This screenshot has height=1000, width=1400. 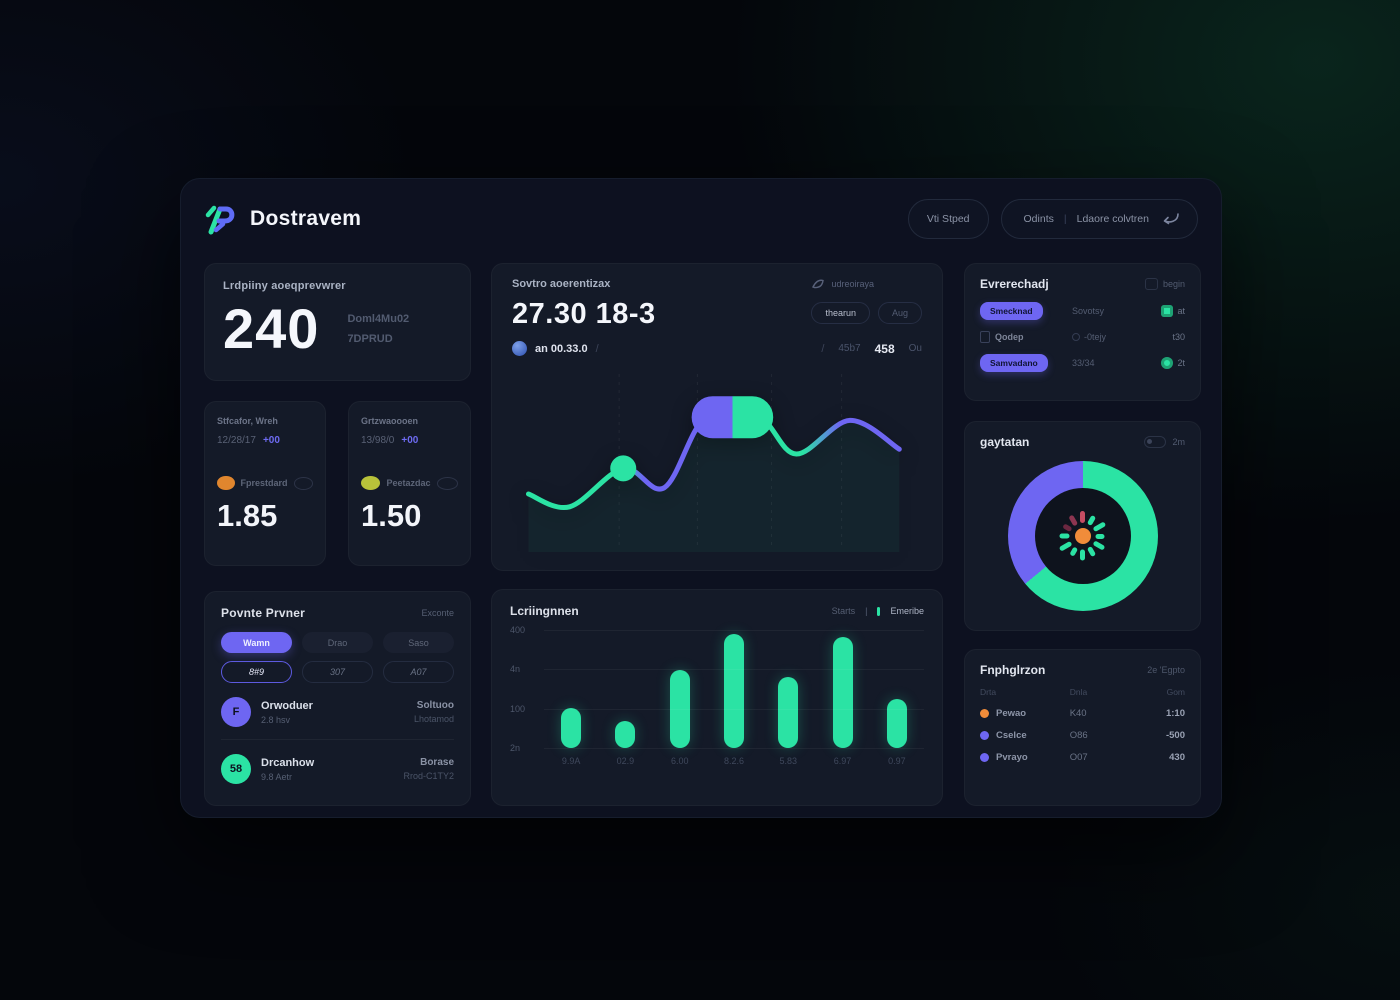 I want to click on header-actions: Vti Stped Odints | Ldaore colvtren, so click(x=1052, y=219).